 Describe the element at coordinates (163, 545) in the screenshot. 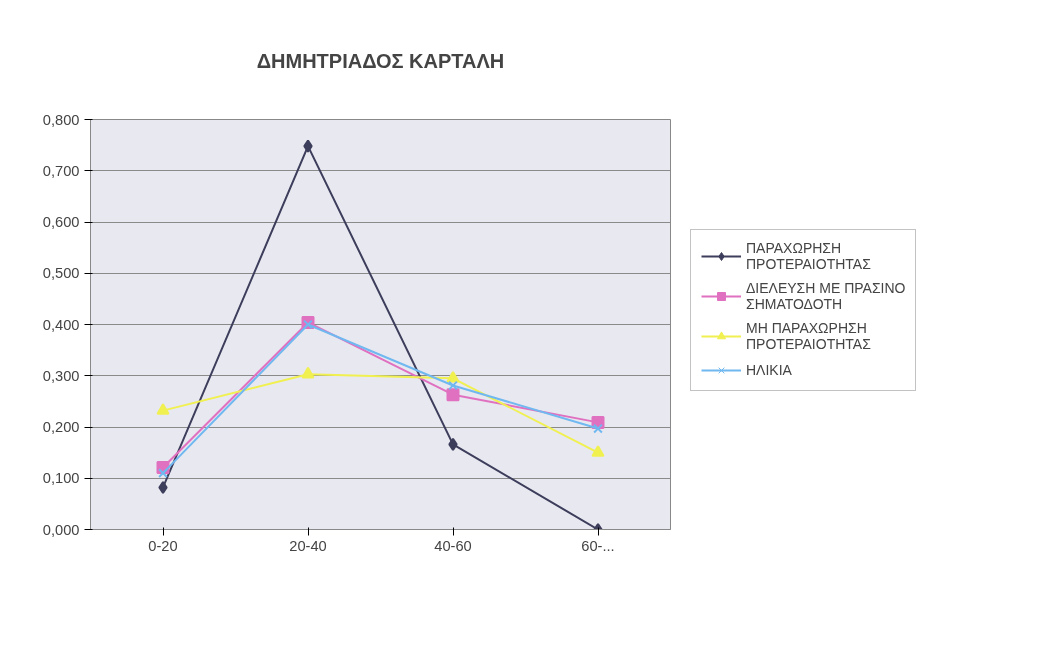

I see `x-tick-label: 0-20` at that location.